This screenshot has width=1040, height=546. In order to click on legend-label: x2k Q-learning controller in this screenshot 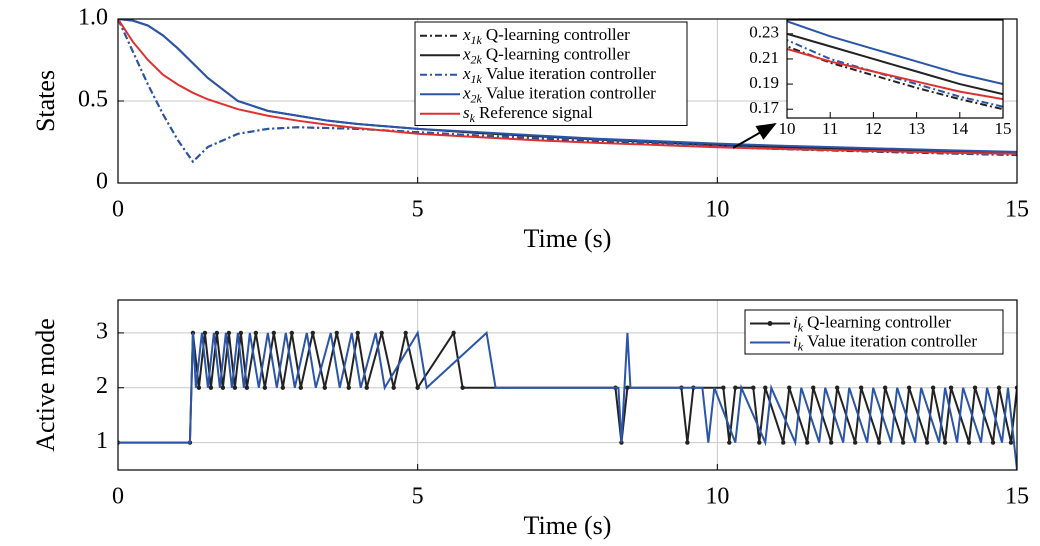, I will do `click(546, 55)`.